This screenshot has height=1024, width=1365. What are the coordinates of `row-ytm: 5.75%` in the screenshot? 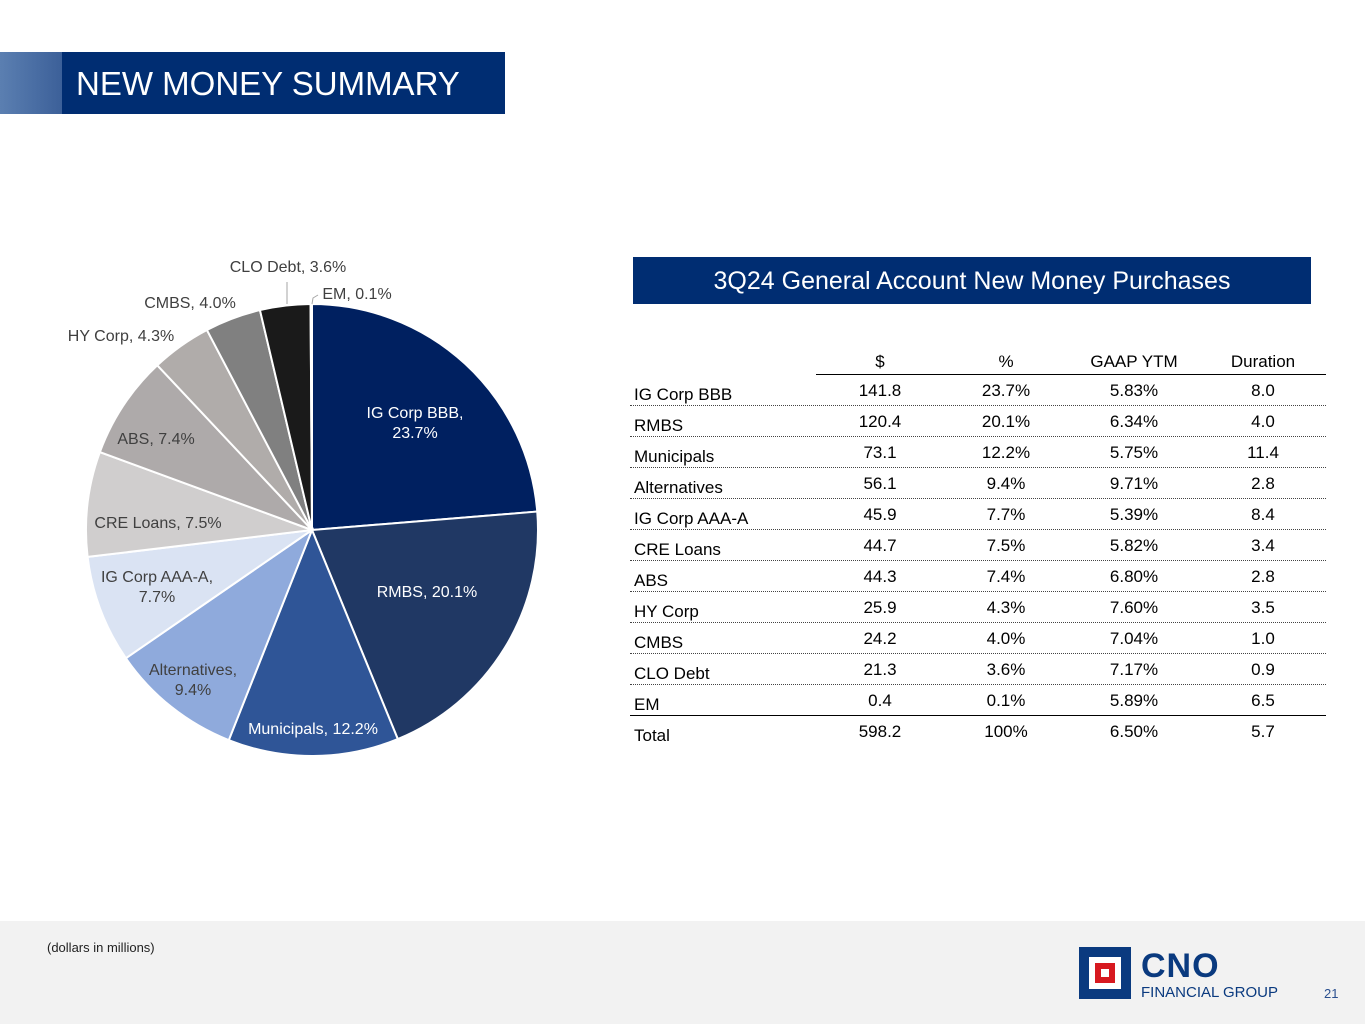 It's located at (1134, 452).